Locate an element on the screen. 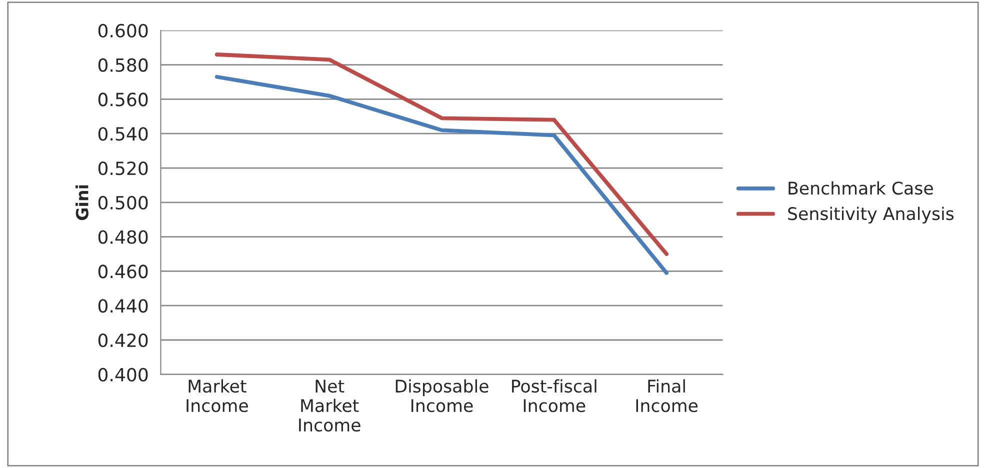  y-tick-label: 0.560 is located at coordinates (123, 99).